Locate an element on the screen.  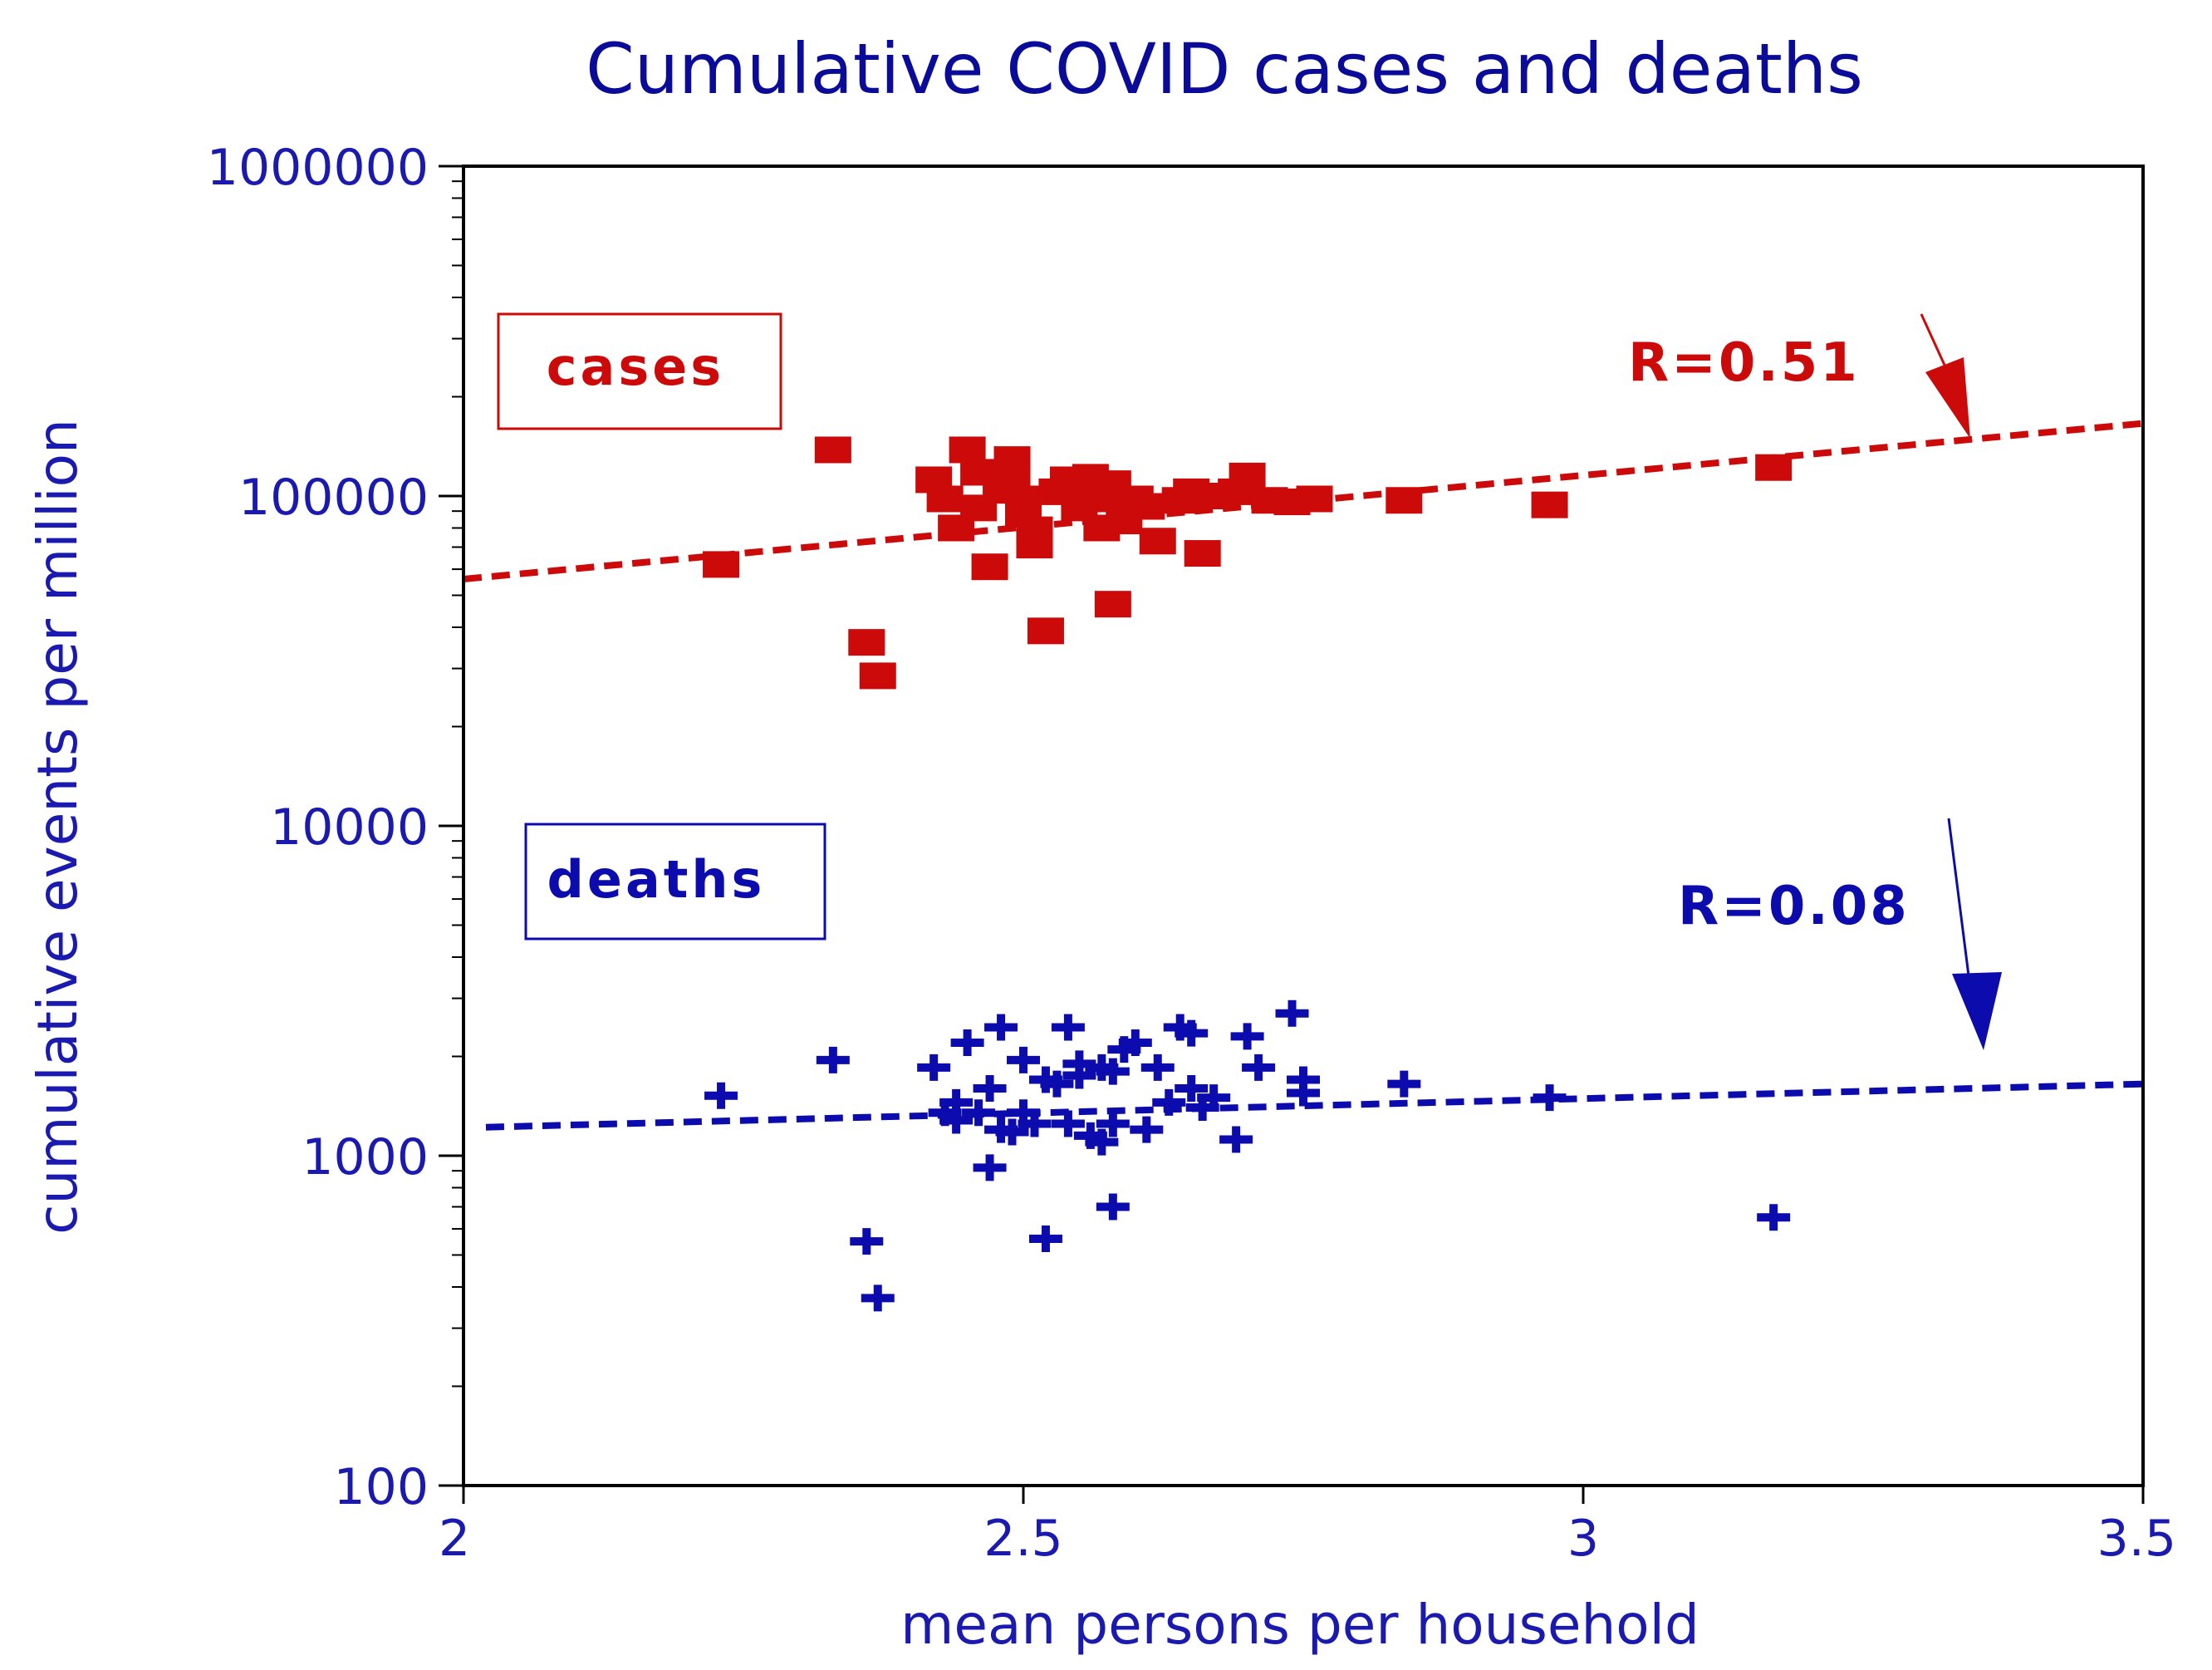
y-axis-label: cumulative events per million is located at coordinates (58, 827).